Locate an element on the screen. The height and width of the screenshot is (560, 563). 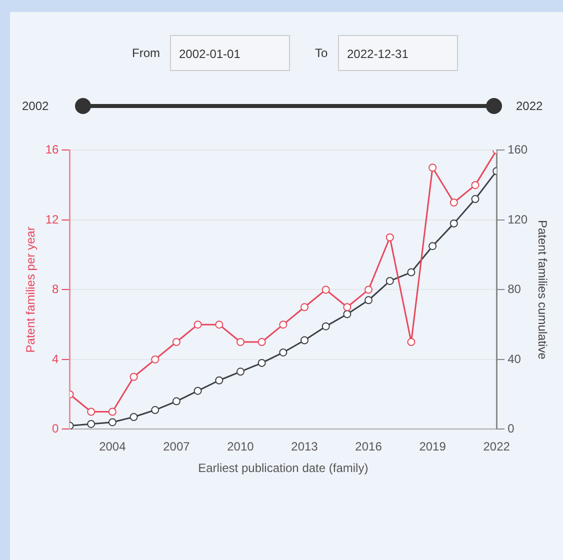
x-tick-label: 2016 is located at coordinates (368, 447).